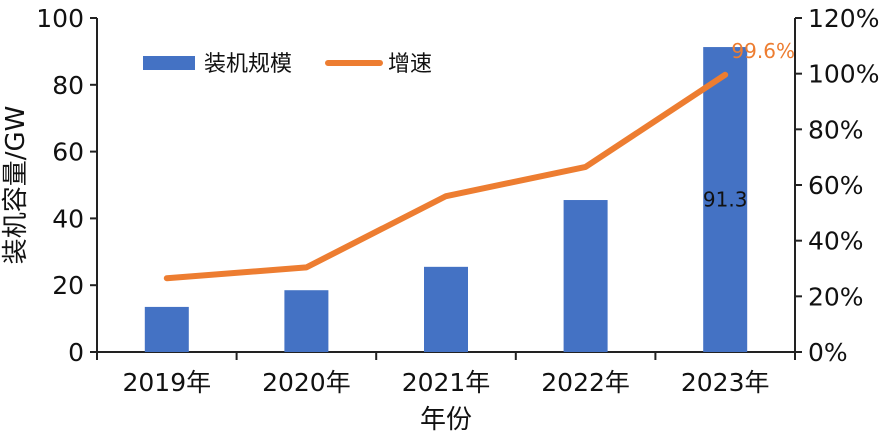 The height and width of the screenshot is (440, 889). What do you see at coordinates (410, 64) in the screenshot?
I see `legend-label-line: 增速` at bounding box center [410, 64].